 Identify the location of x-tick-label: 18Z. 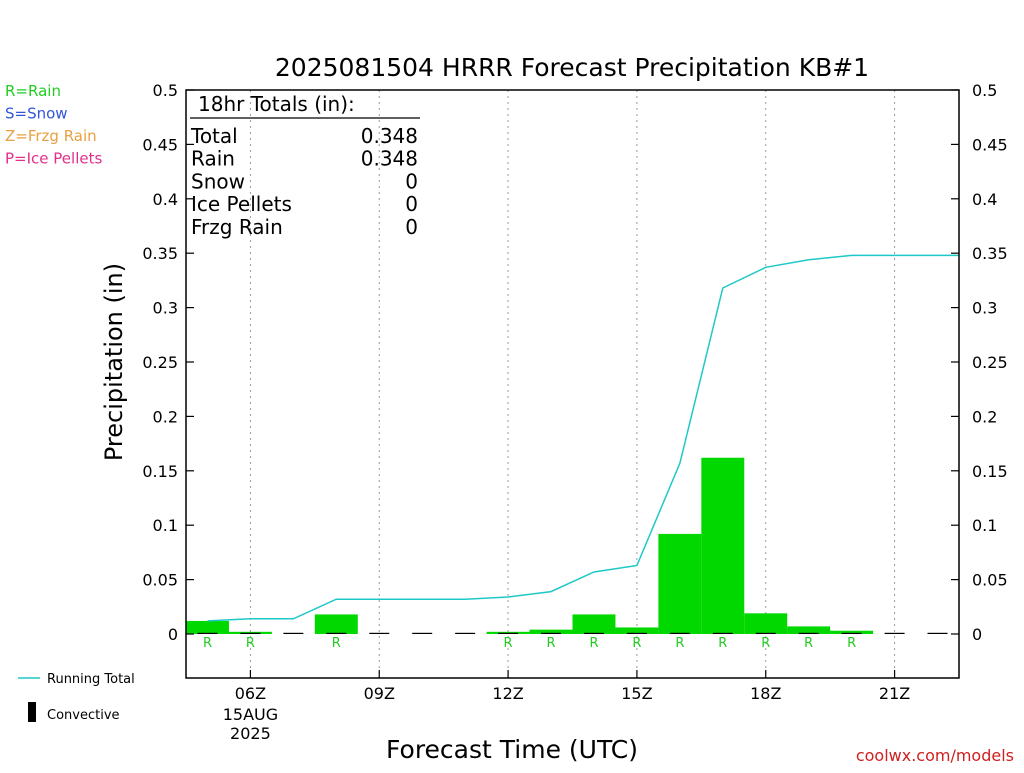
(765, 693).